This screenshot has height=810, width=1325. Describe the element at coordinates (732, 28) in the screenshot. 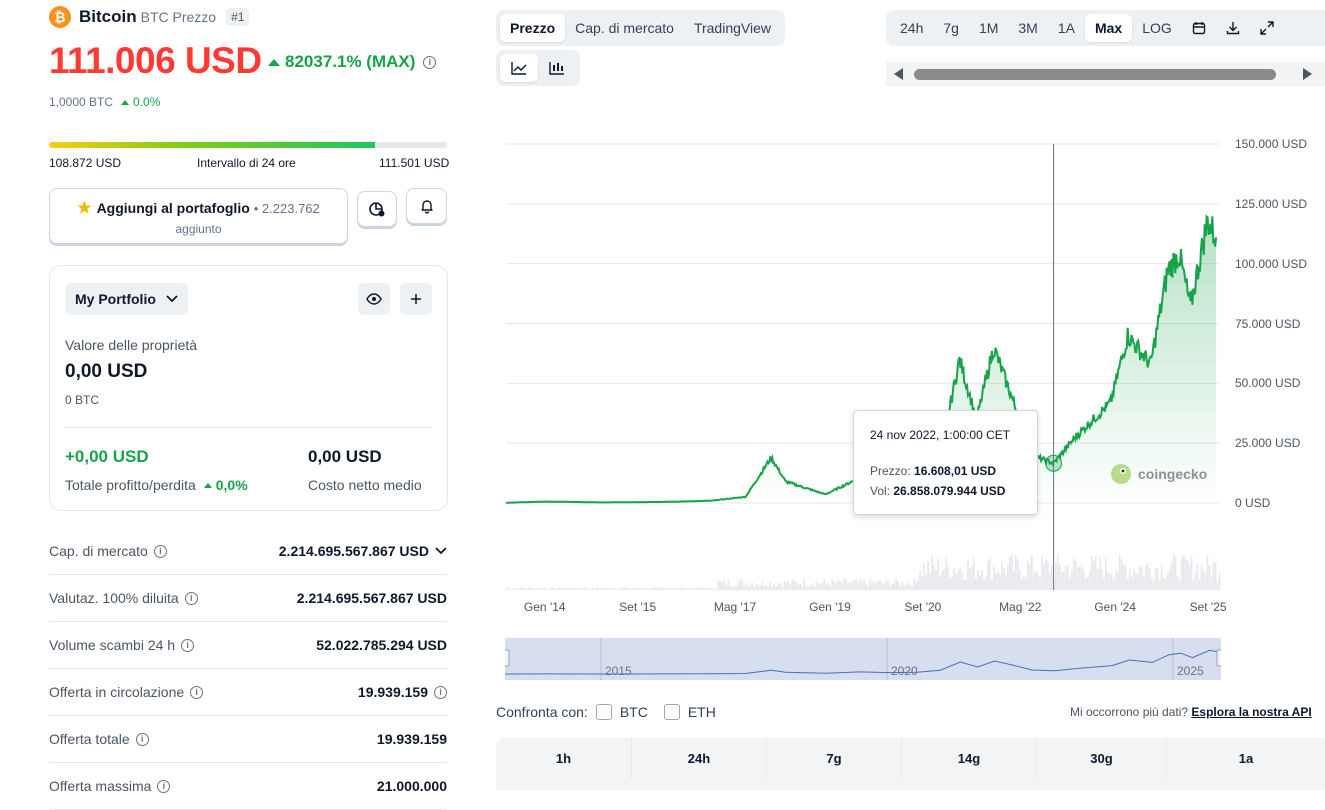

I see `tab-tradingview: TradingView` at that location.